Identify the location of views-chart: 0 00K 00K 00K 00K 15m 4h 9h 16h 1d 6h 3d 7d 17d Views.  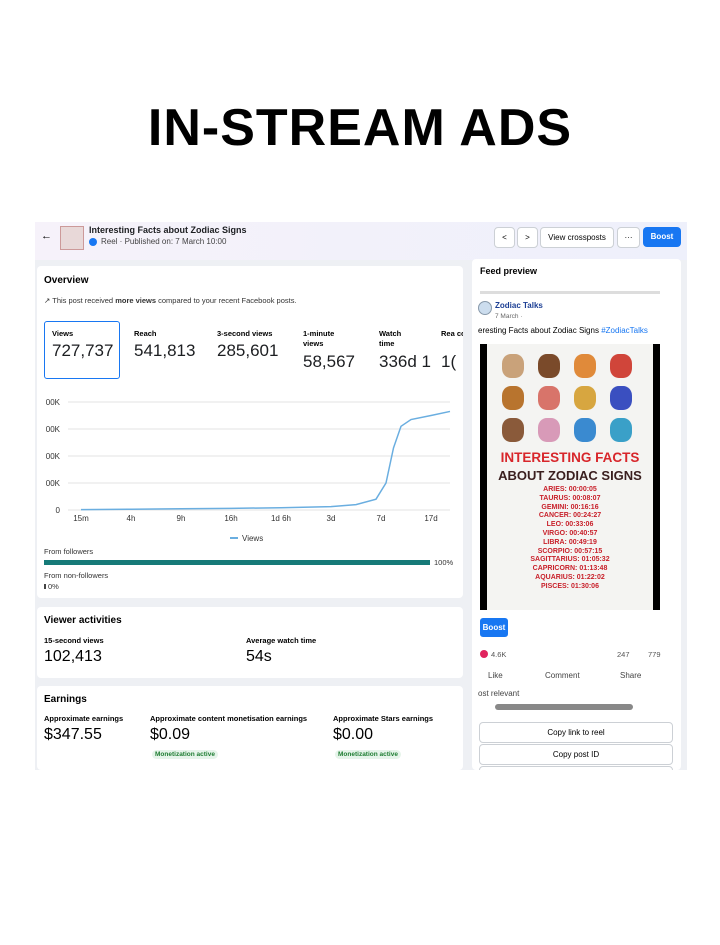
(248, 470).